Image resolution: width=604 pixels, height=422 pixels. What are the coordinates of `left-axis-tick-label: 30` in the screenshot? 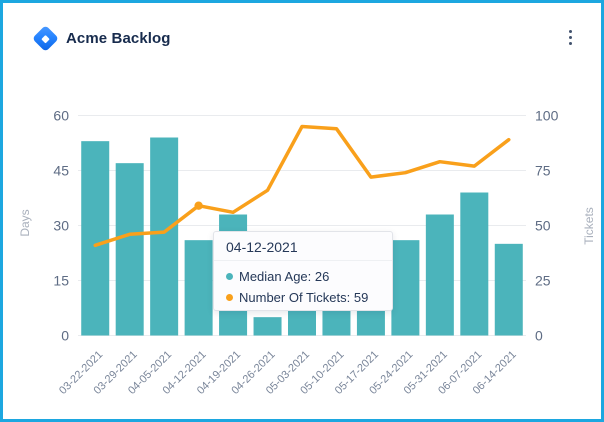 It's located at (61, 226).